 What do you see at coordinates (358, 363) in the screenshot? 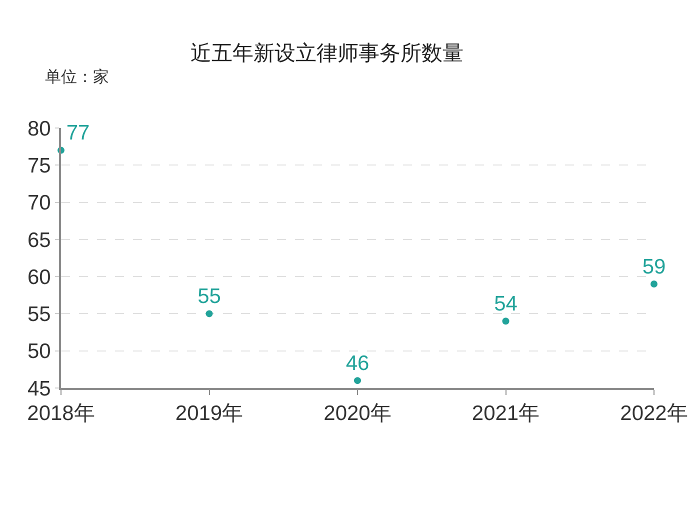
I see `data-label: 46` at bounding box center [358, 363].